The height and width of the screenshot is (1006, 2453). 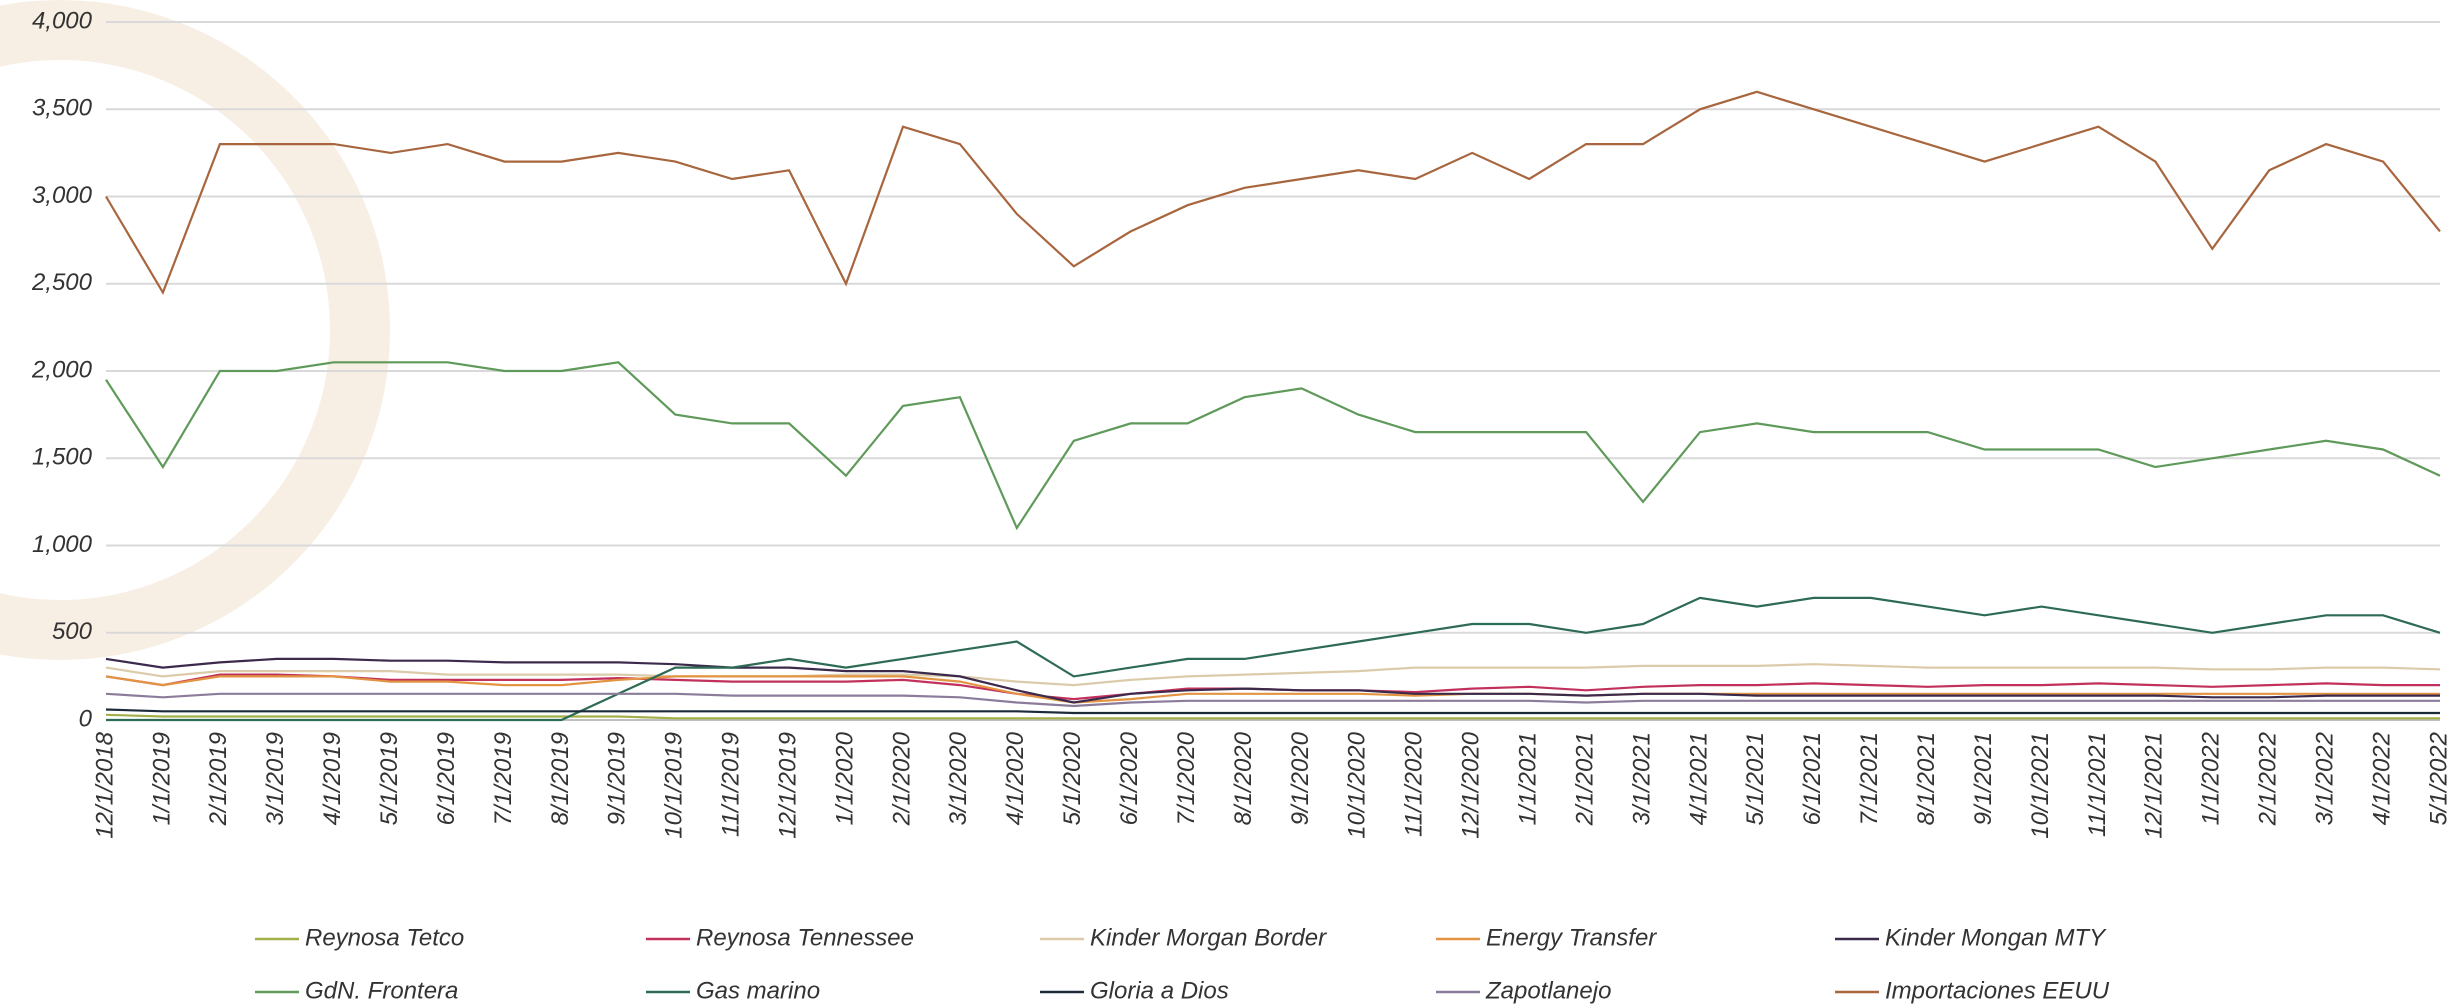 I want to click on x-tick-label: 10/1/2019, so click(x=674, y=785).